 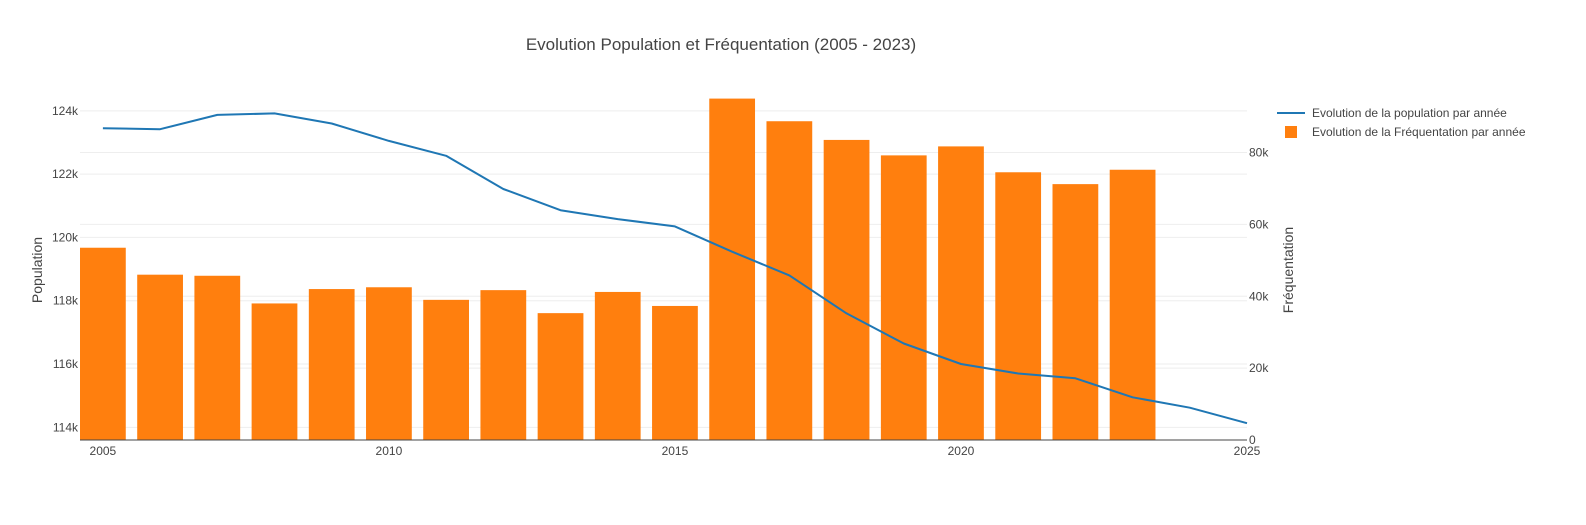 I want to click on y-left-axis-title: Population, so click(x=37, y=270).